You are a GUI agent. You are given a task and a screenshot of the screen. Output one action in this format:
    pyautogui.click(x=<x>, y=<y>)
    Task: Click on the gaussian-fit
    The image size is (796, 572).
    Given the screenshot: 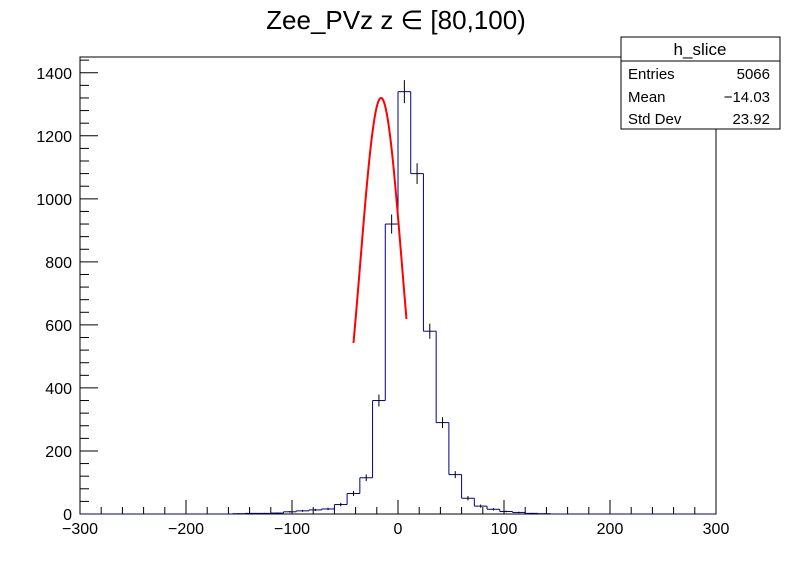 What is the action you would take?
    pyautogui.click(x=380, y=220)
    